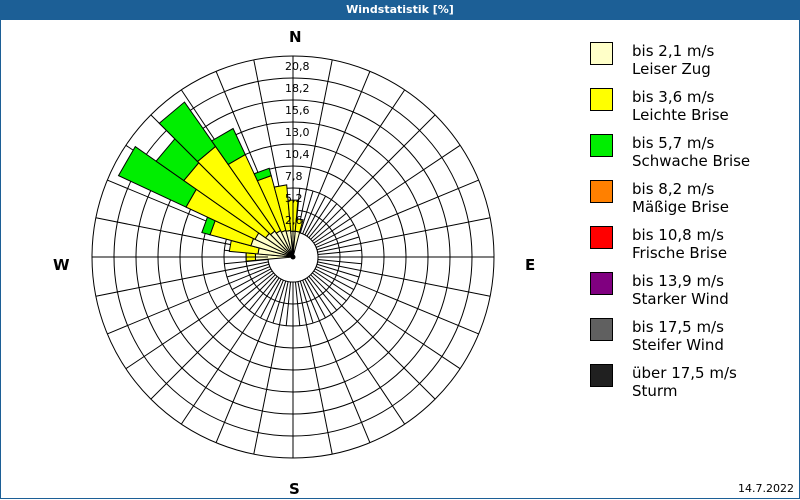 Image resolution: width=800 pixels, height=500 pixels. What do you see at coordinates (294, 489) in the screenshot?
I see `compass-south: S` at bounding box center [294, 489].